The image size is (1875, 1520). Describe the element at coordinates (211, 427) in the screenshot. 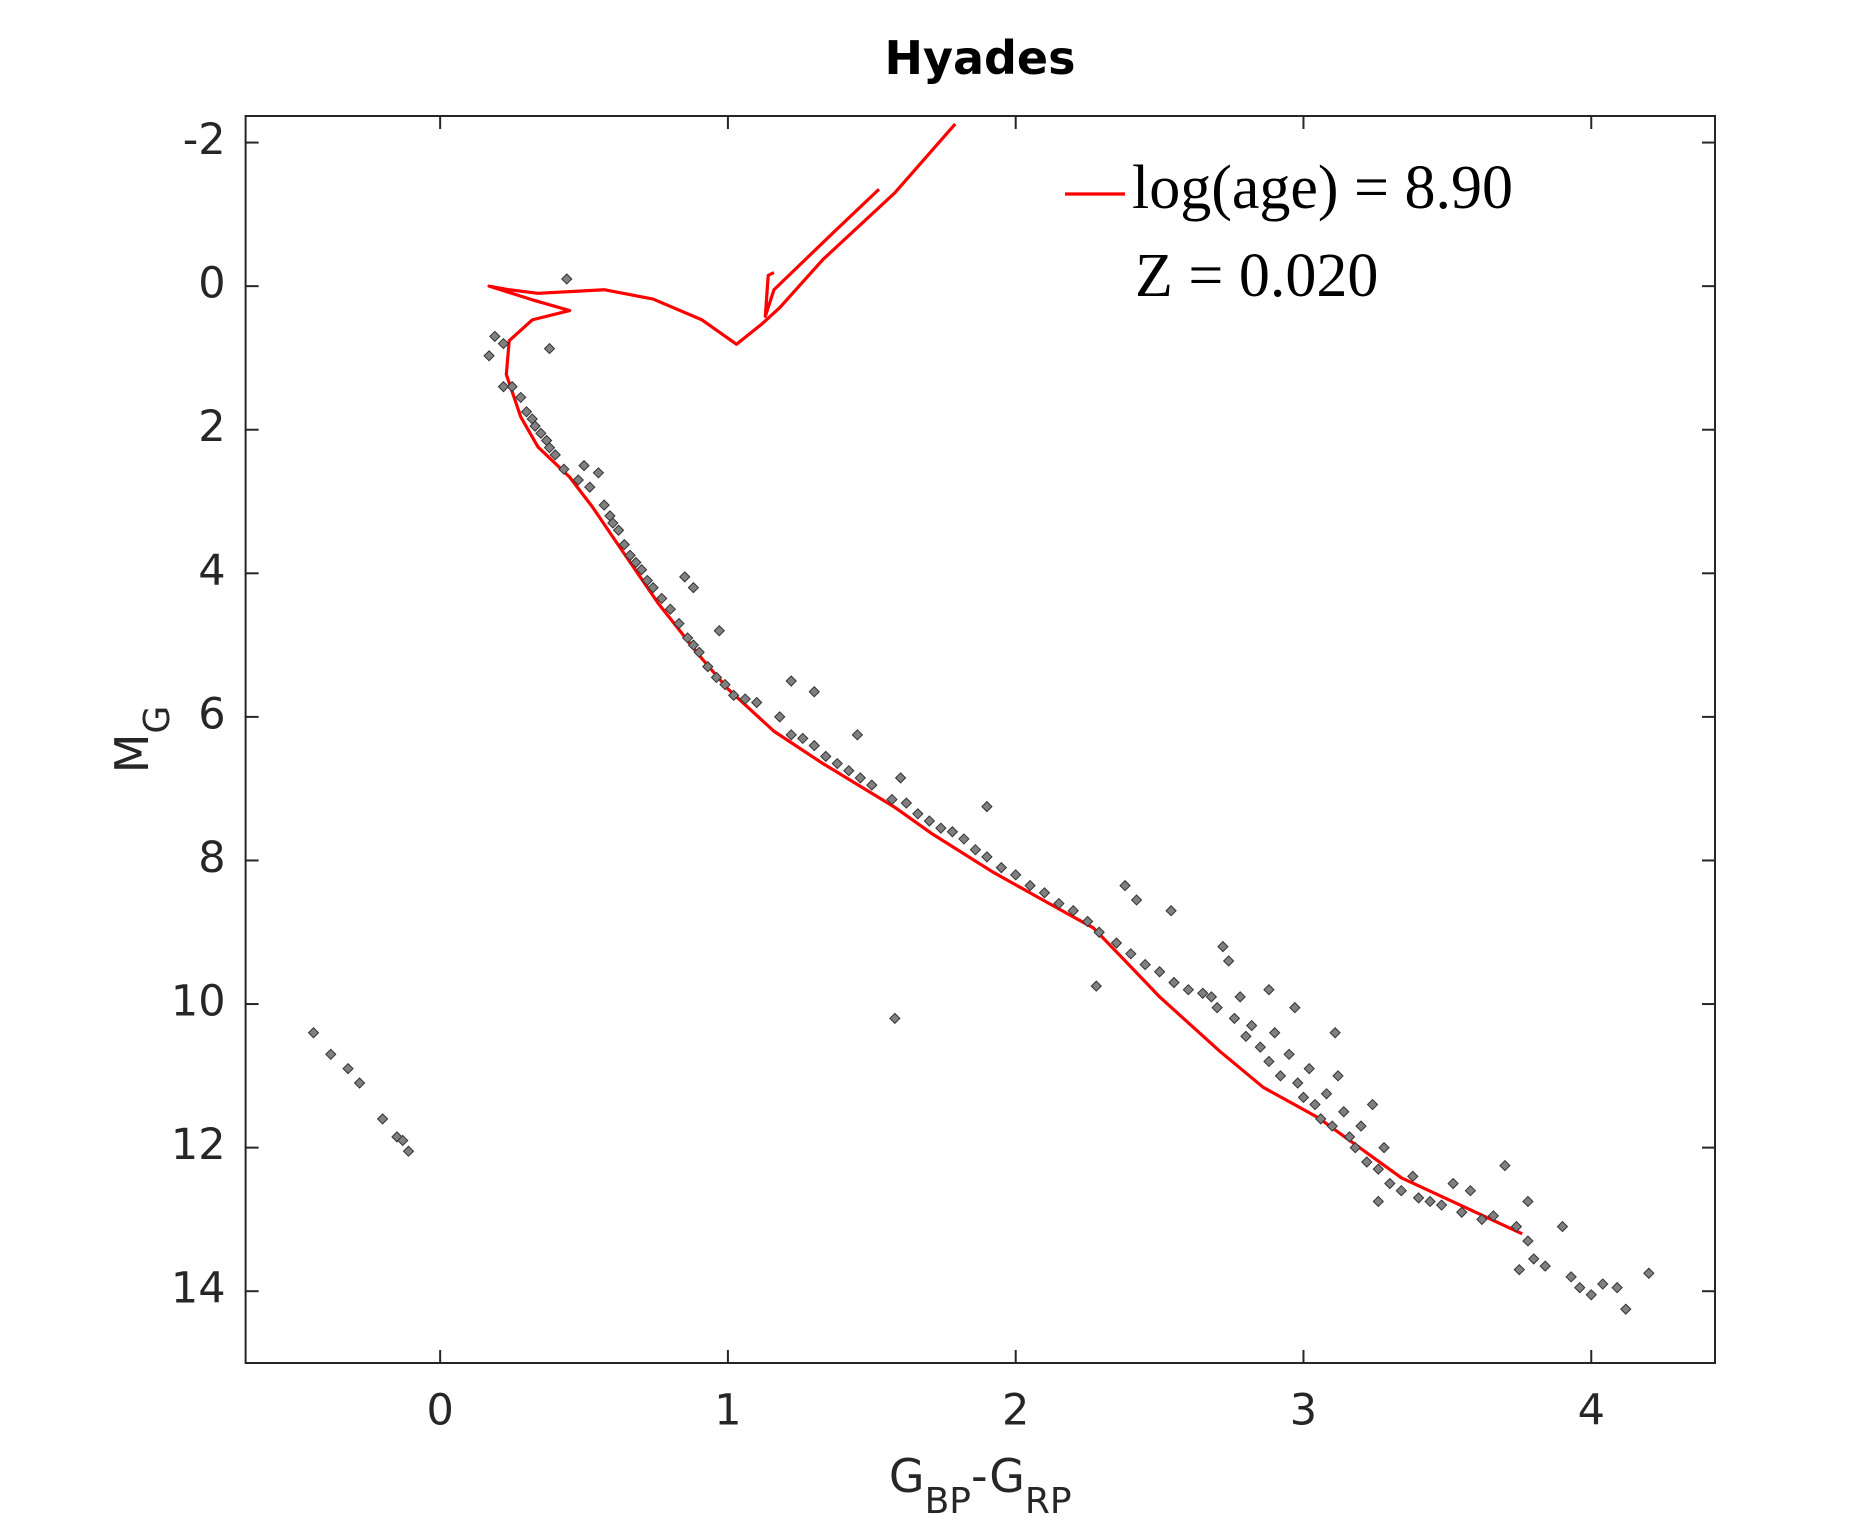

I see `y-tick-label: 2` at that location.